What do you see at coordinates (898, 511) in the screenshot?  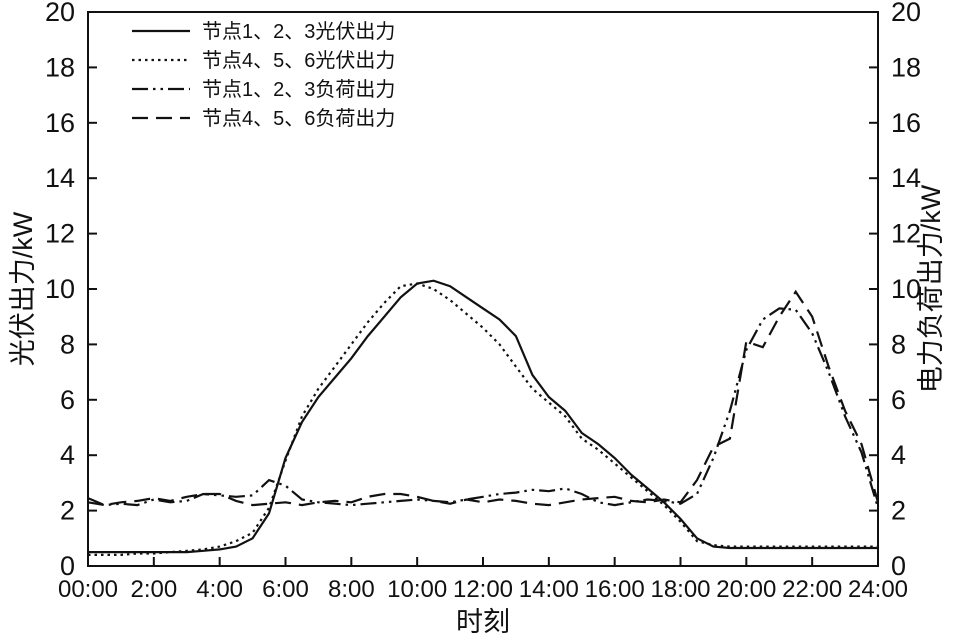 I see `y-tick-label-right: 2` at bounding box center [898, 511].